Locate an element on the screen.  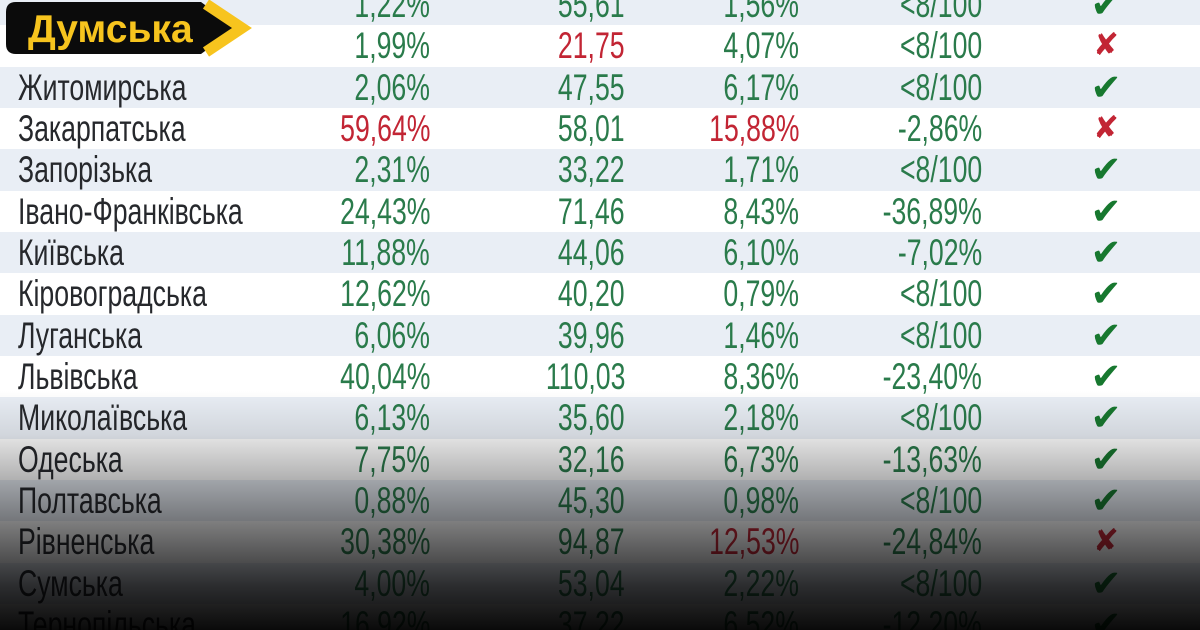
value-col-2: 71,46 is located at coordinates (591, 211).